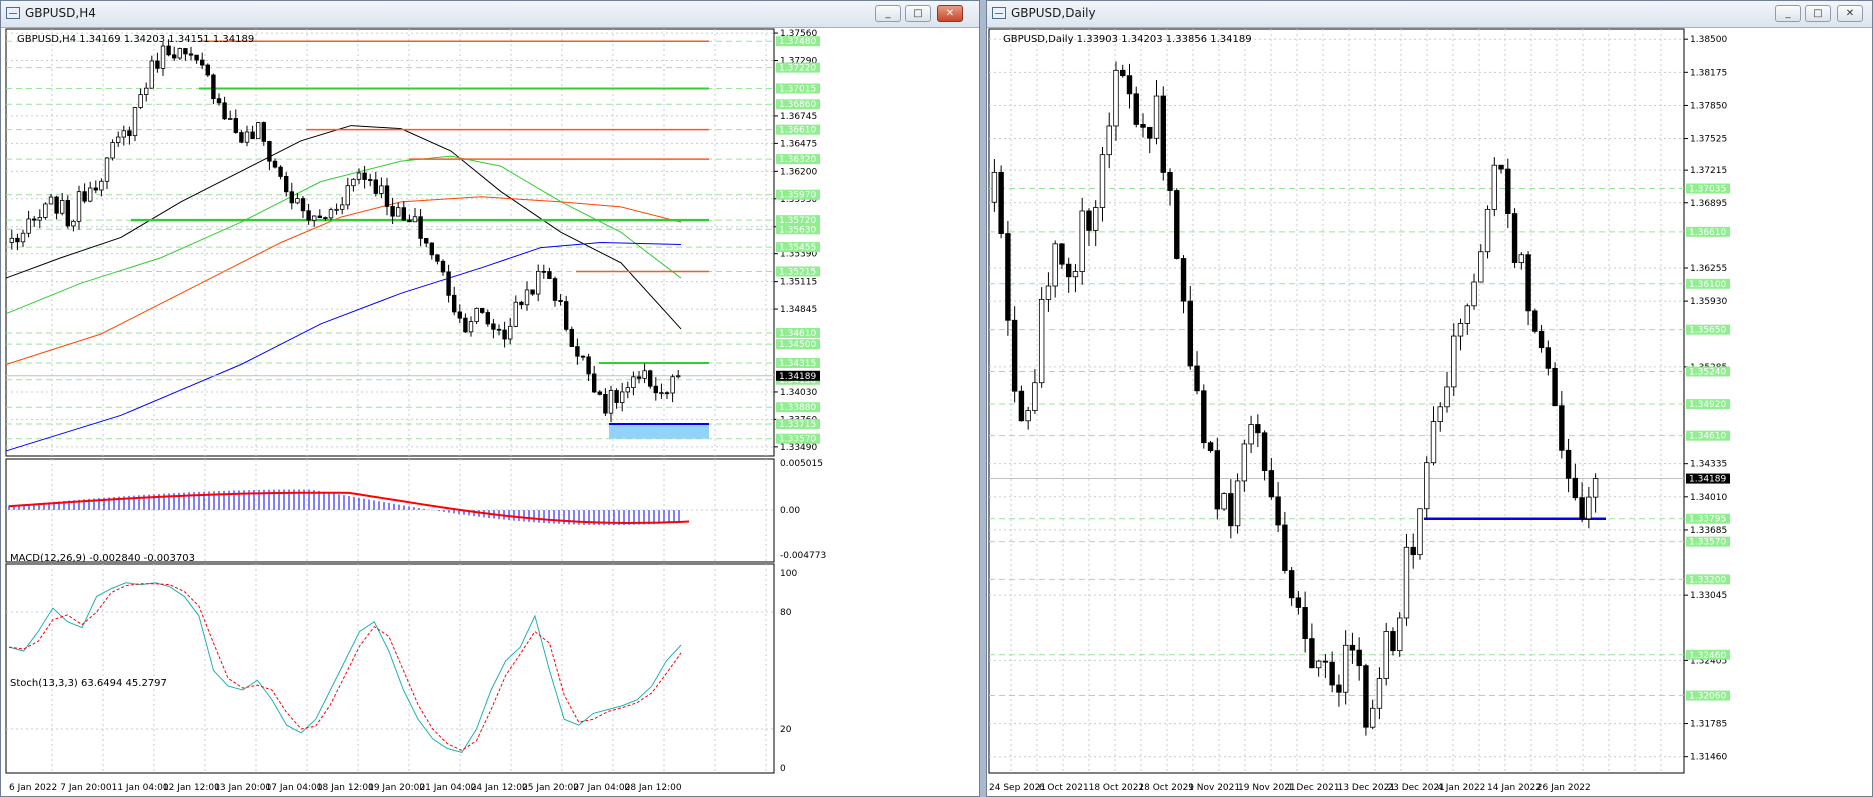 The height and width of the screenshot is (797, 1873). What do you see at coordinates (1461, 788) in the screenshot?
I see `time-axis-label: 4 Jan 2022` at bounding box center [1461, 788].